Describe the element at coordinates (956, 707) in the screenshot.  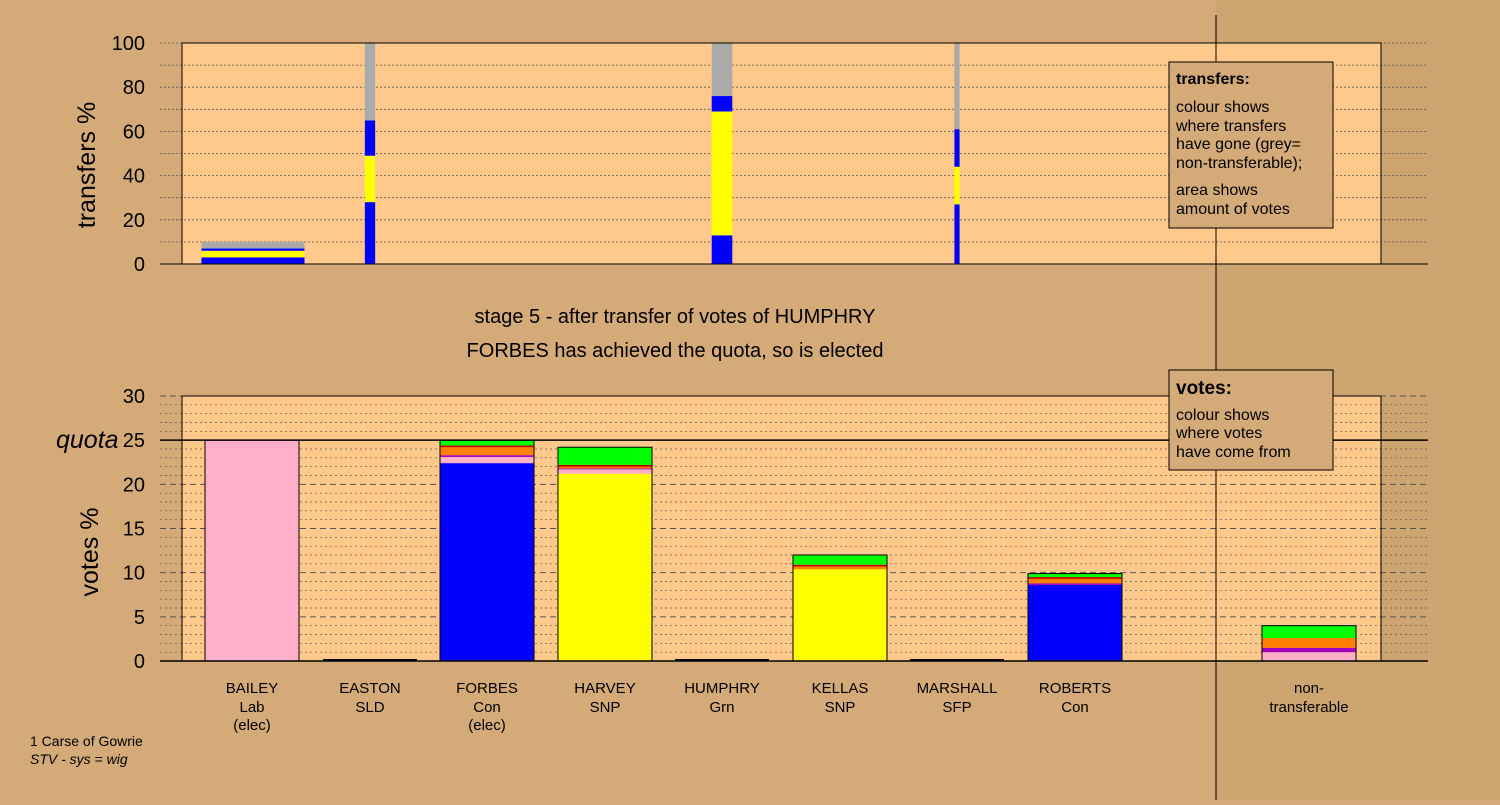
I see `candidate-party: SFP` at that location.